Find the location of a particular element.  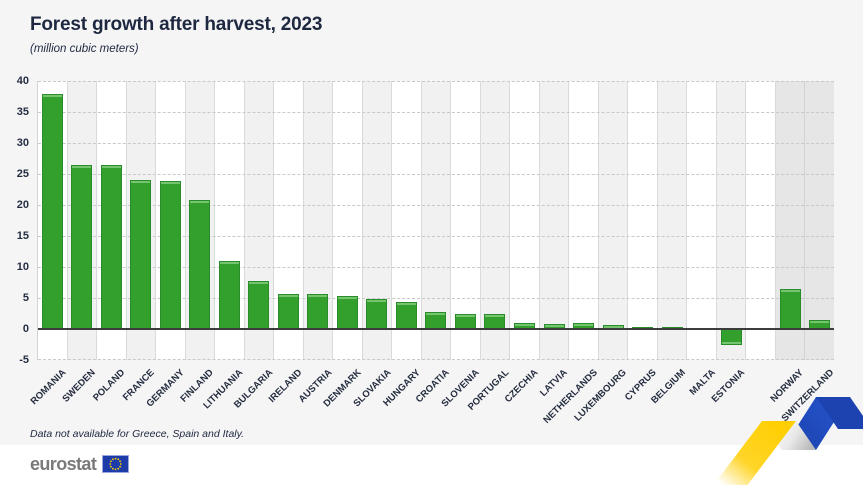

chart-column: SLOVAKIA is located at coordinates (372, 245).